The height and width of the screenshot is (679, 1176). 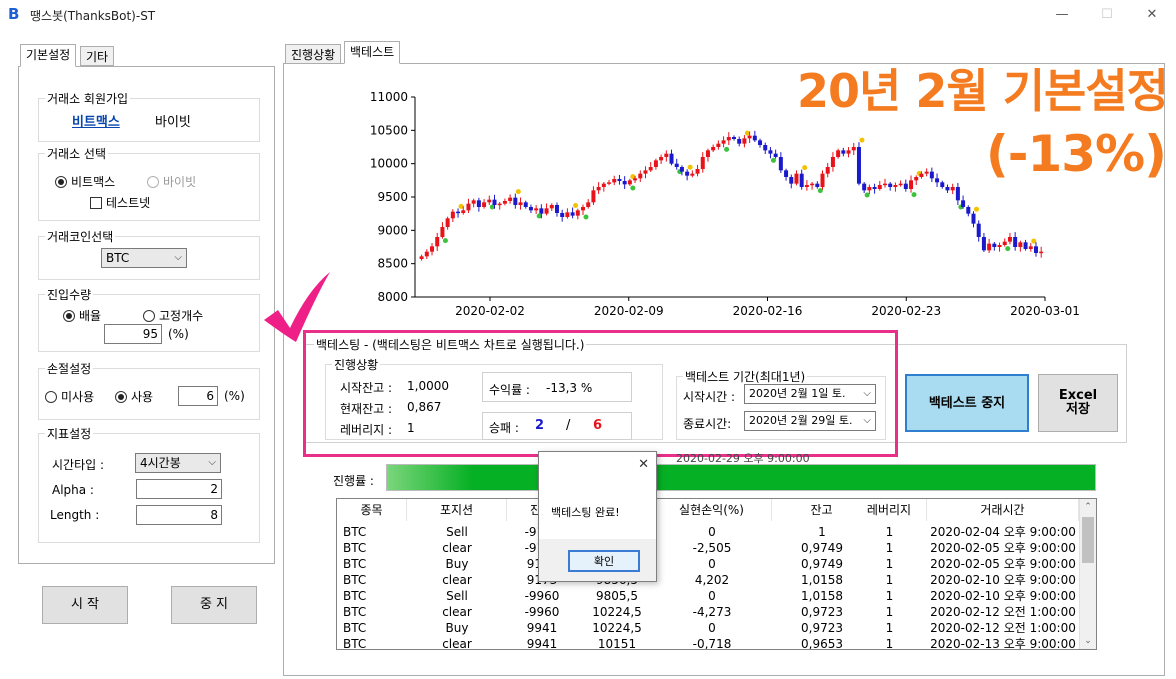 What do you see at coordinates (569, 388) in the screenshot?
I see `profit-value: -13,3 %` at bounding box center [569, 388].